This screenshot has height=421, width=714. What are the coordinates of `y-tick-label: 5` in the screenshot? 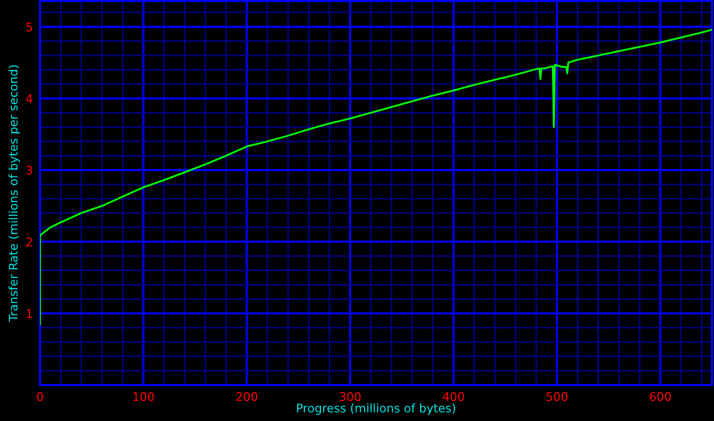 It's located at (29, 27).